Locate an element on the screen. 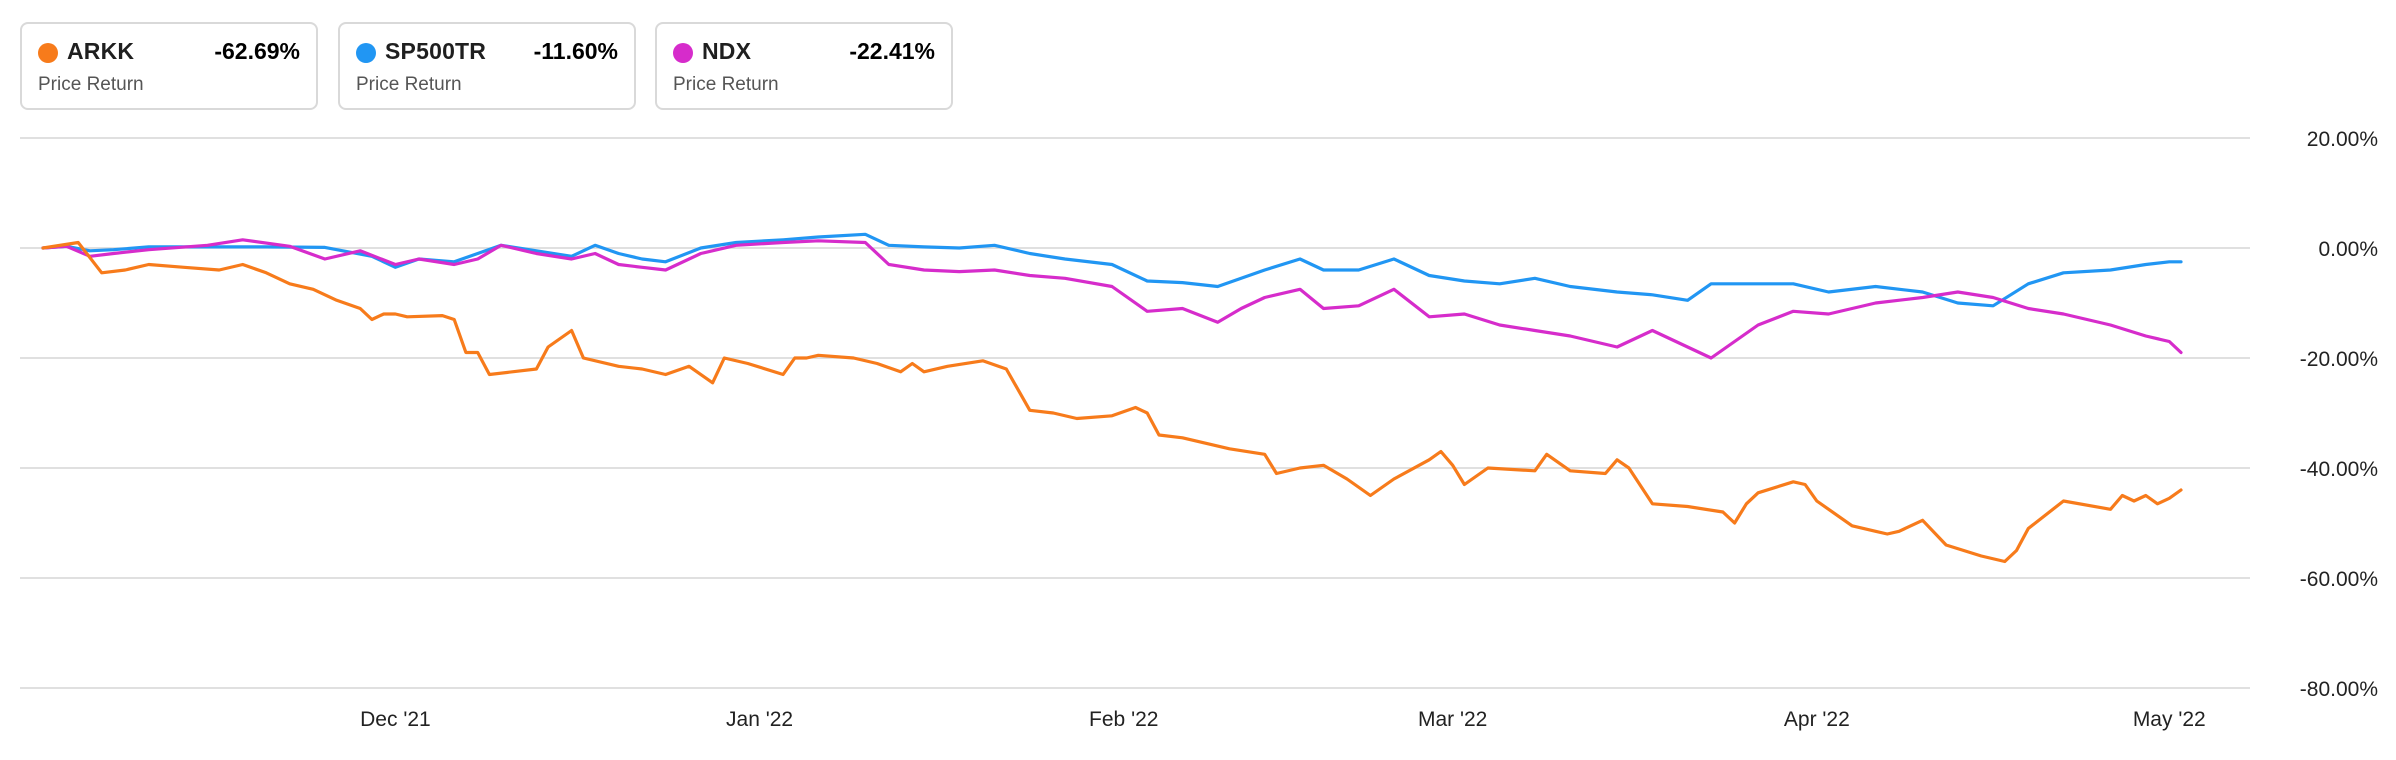 The height and width of the screenshot is (760, 2396). legend-symbol: ARKK is located at coordinates (101, 51).